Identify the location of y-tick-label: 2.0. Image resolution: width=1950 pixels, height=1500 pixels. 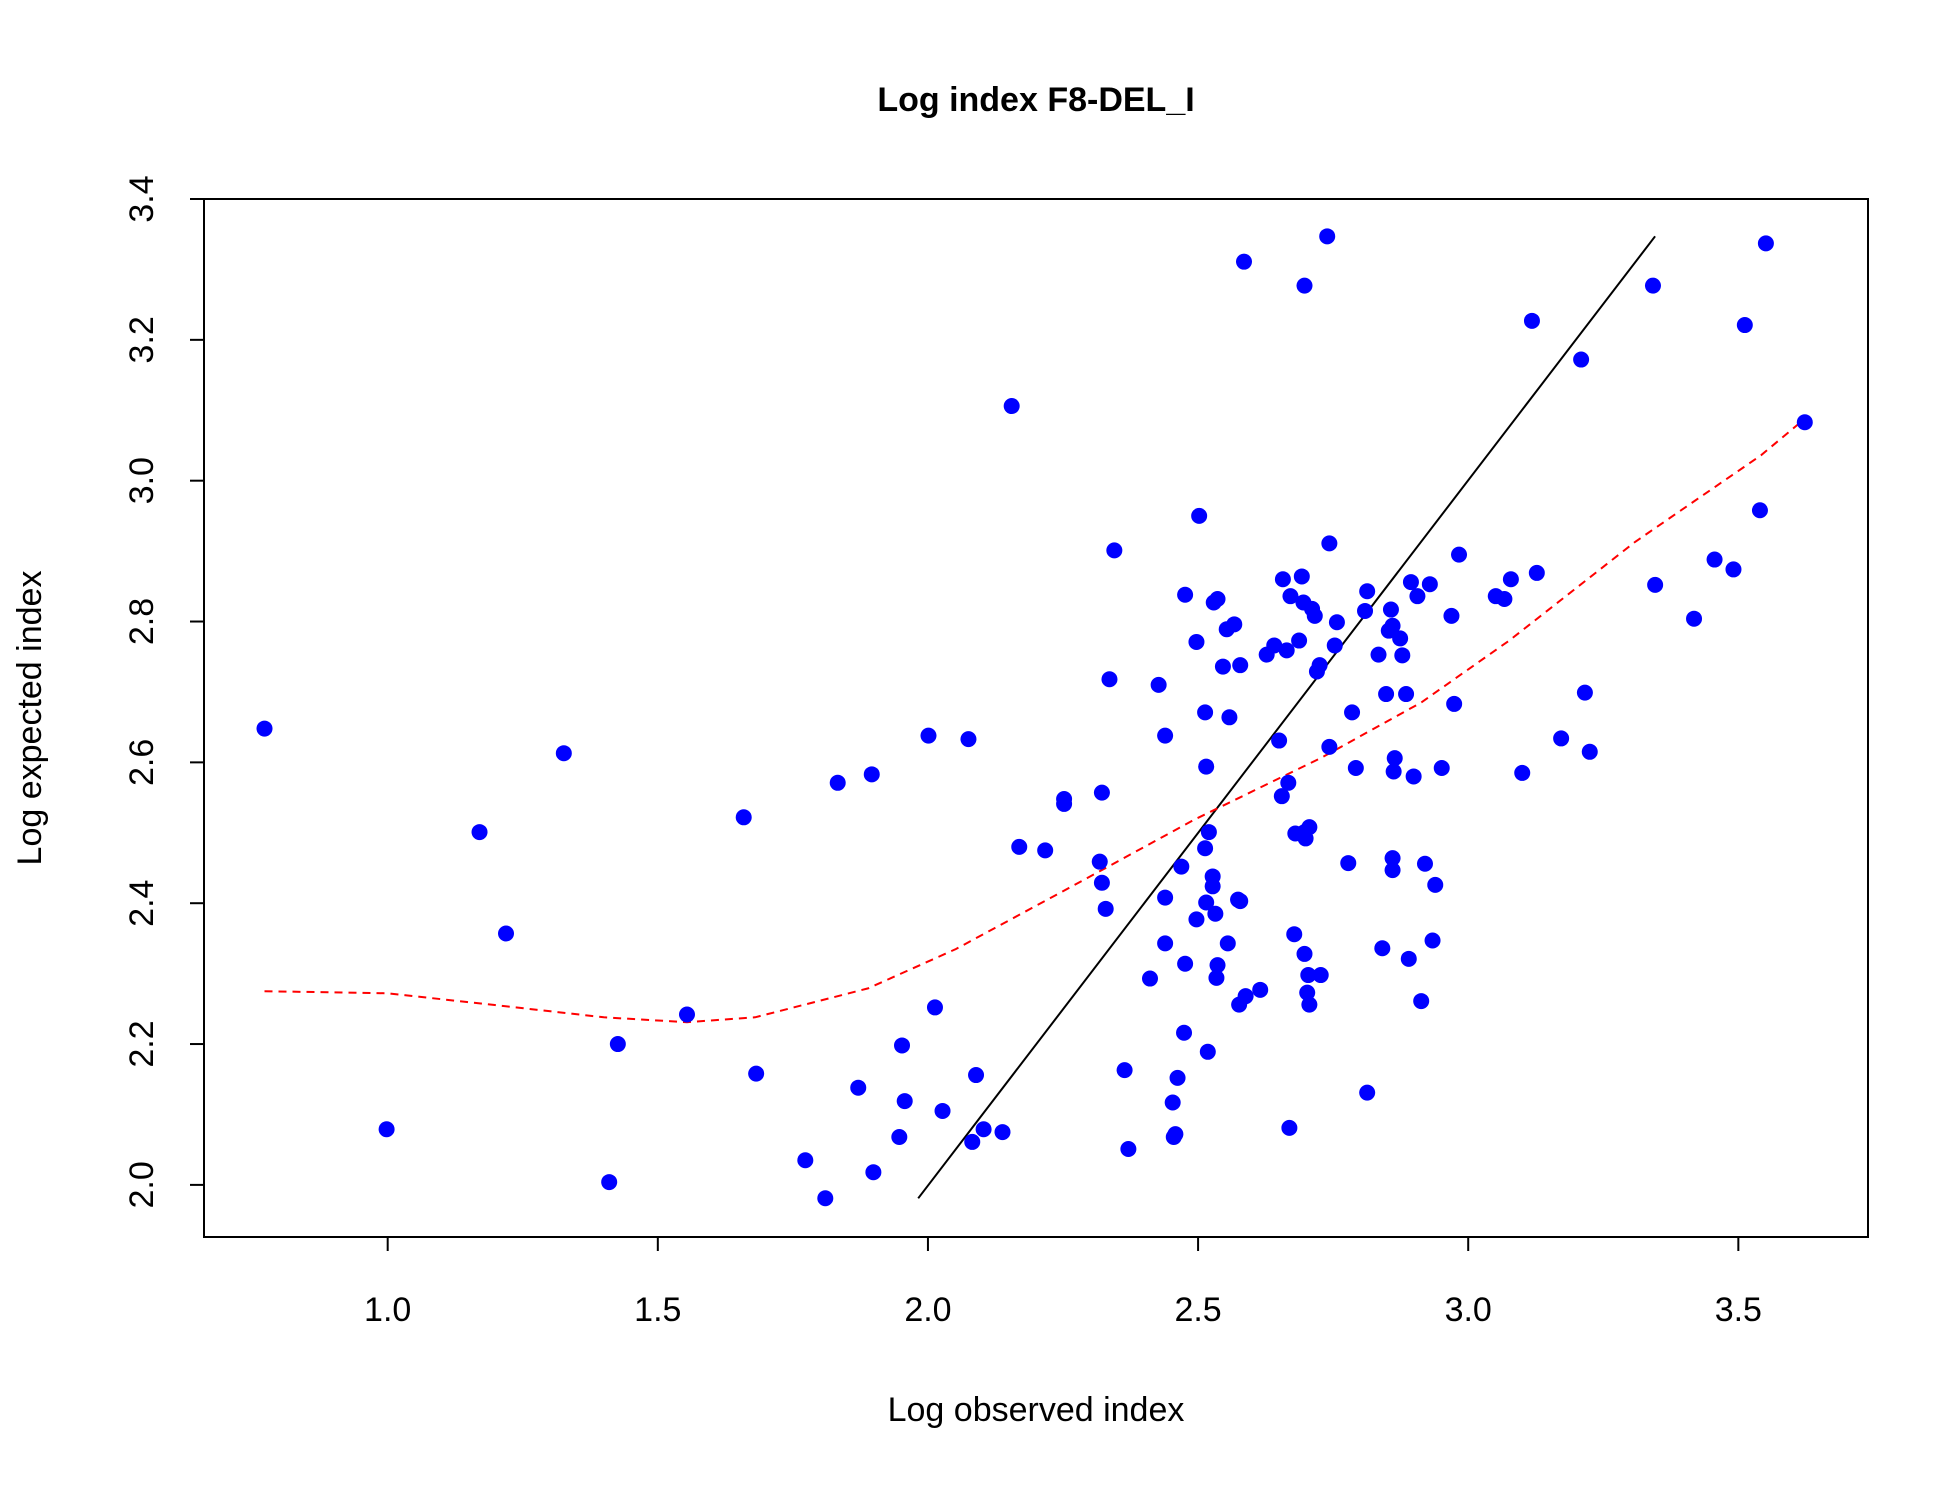
(142, 1184).